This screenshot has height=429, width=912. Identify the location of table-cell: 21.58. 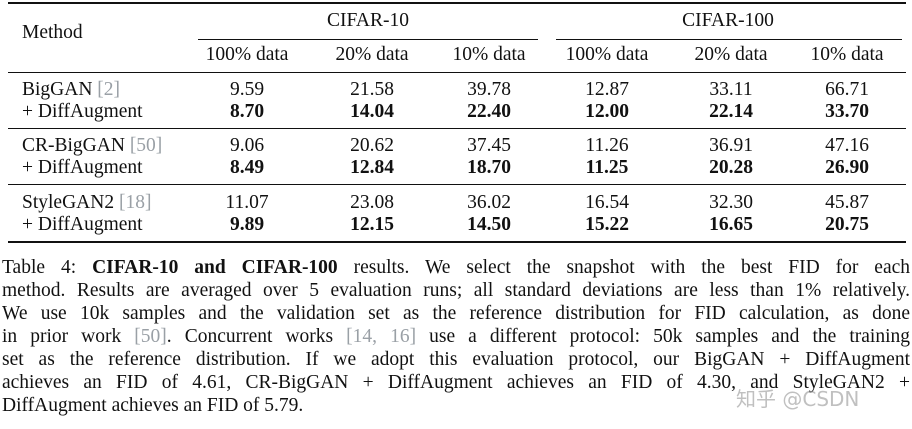
(372, 89).